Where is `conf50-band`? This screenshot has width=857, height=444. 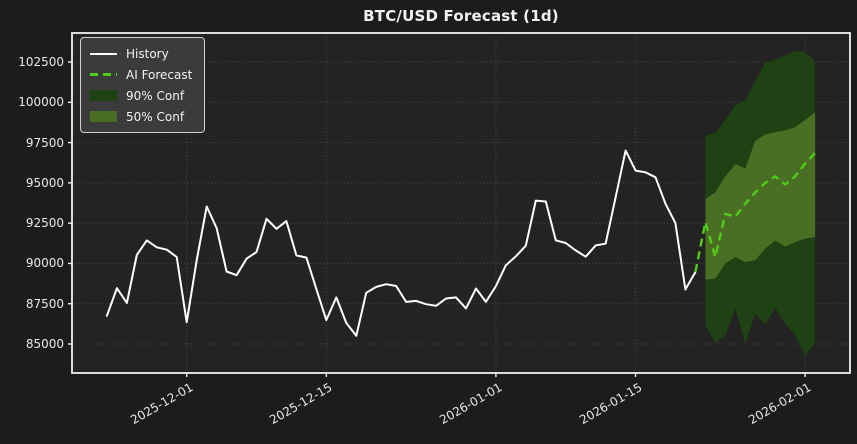 conf50-band is located at coordinates (760, 196).